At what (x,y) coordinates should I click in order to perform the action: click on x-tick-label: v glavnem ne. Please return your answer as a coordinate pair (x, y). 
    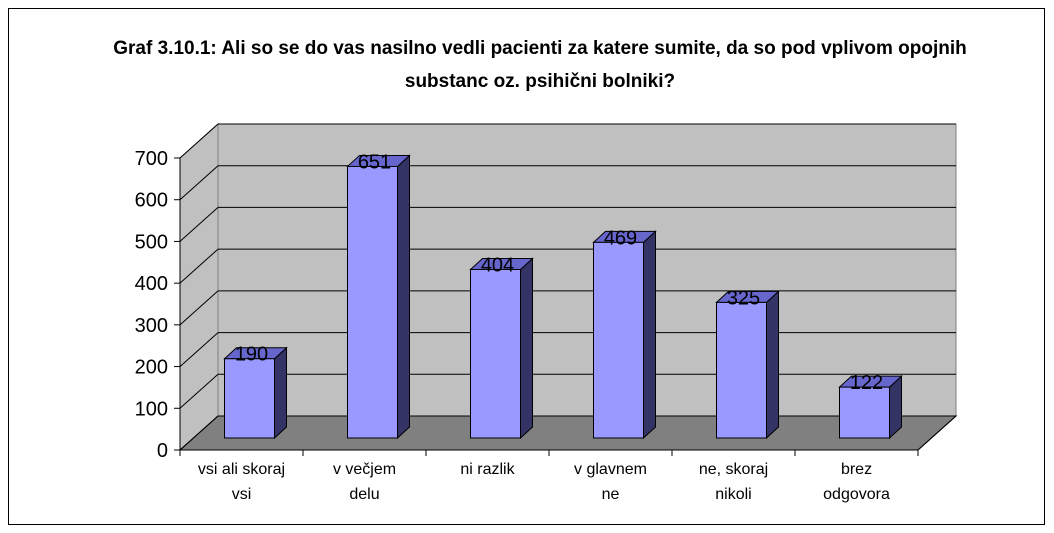
    Looking at the image, I should click on (610, 482).